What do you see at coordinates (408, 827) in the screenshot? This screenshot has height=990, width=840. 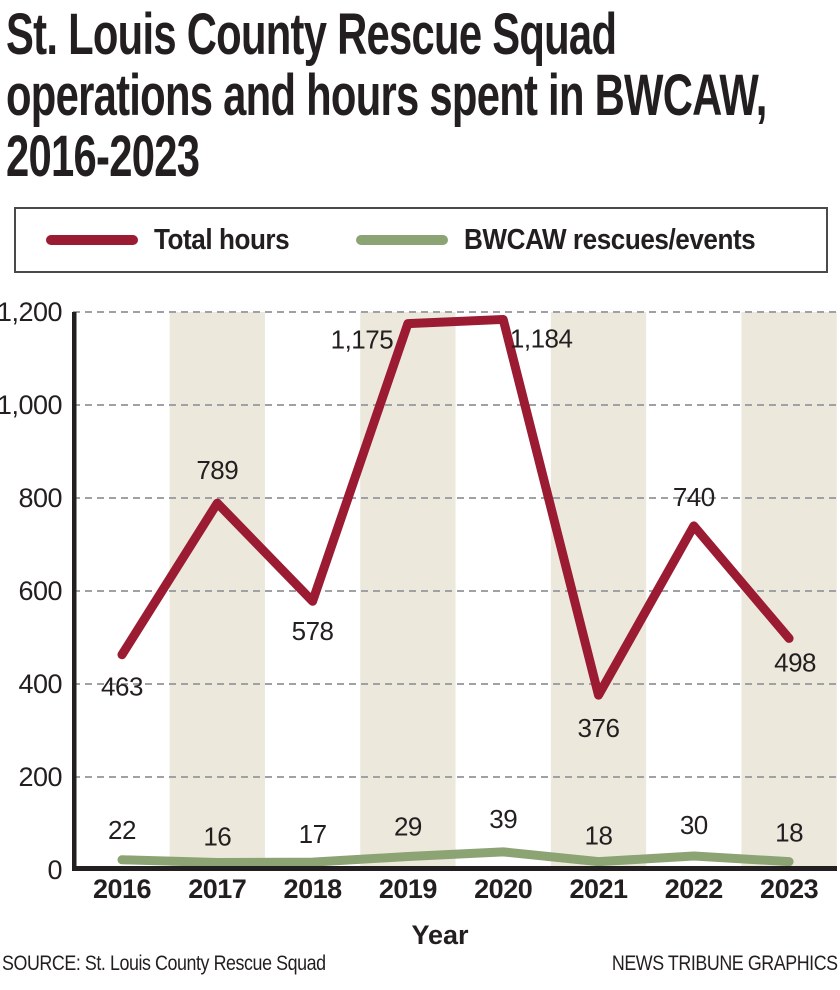 I see `data-point-label: 29` at bounding box center [408, 827].